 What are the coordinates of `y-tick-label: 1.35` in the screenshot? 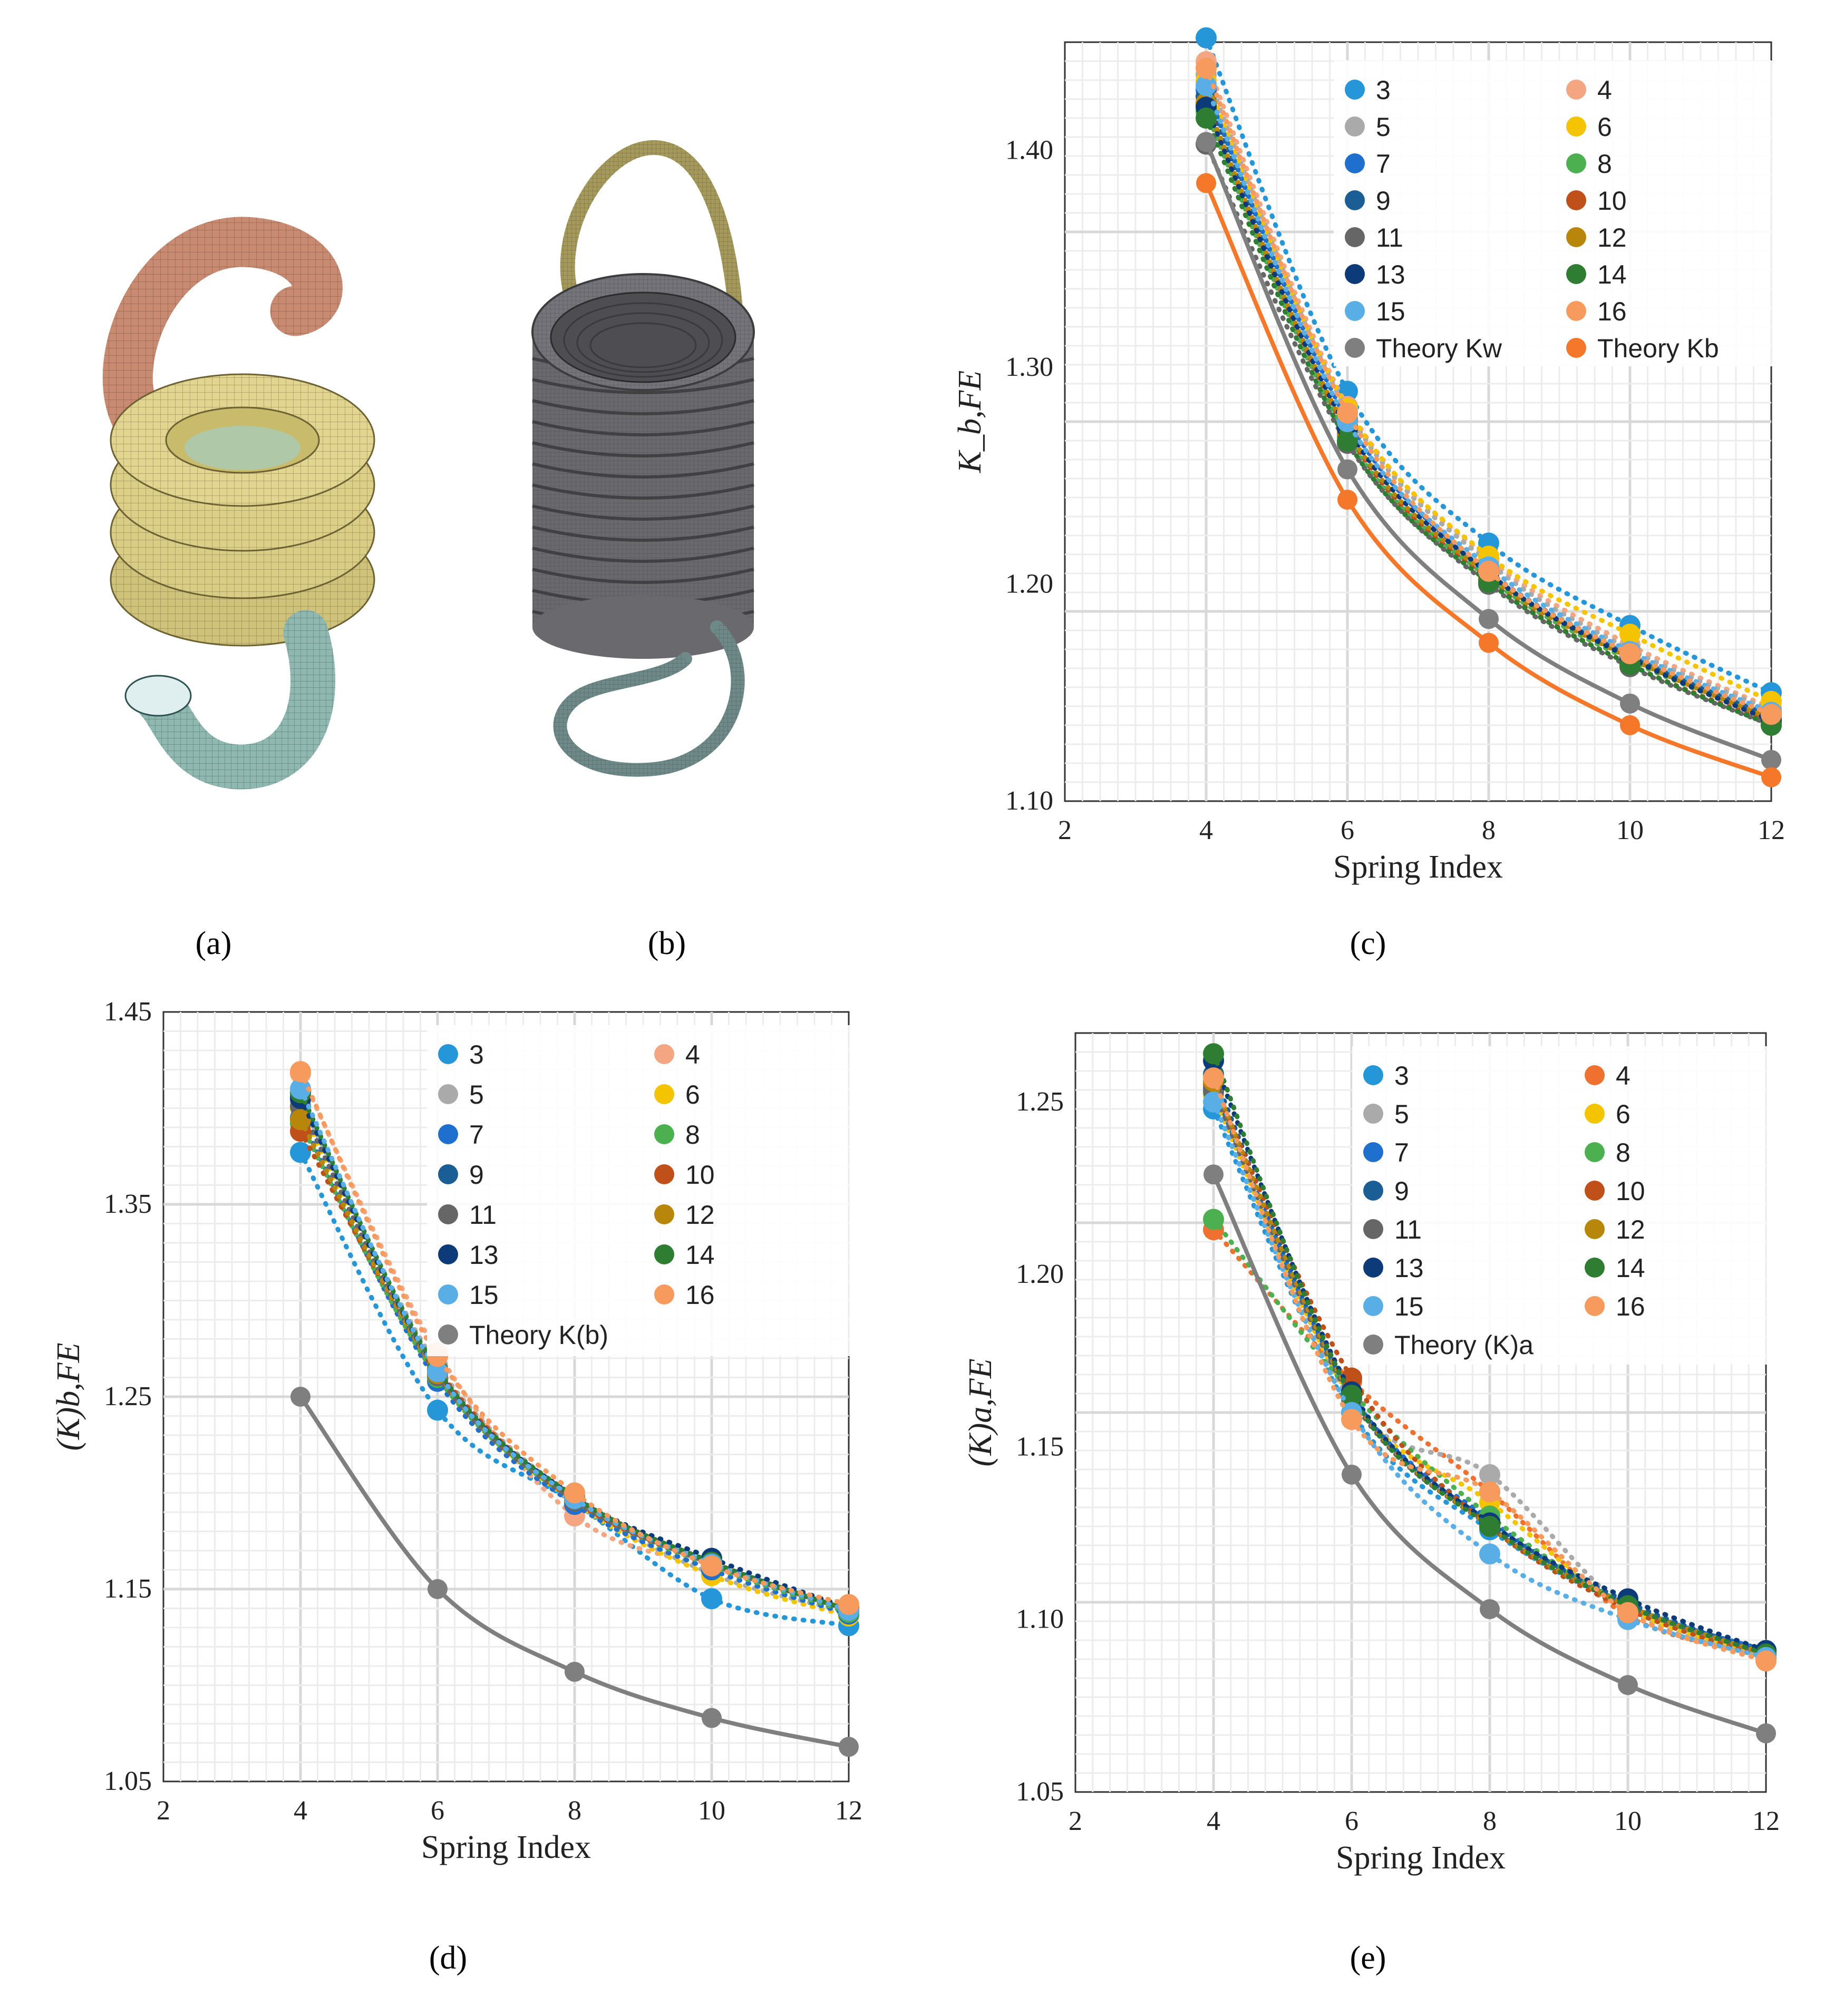 It's located at (128, 1204).